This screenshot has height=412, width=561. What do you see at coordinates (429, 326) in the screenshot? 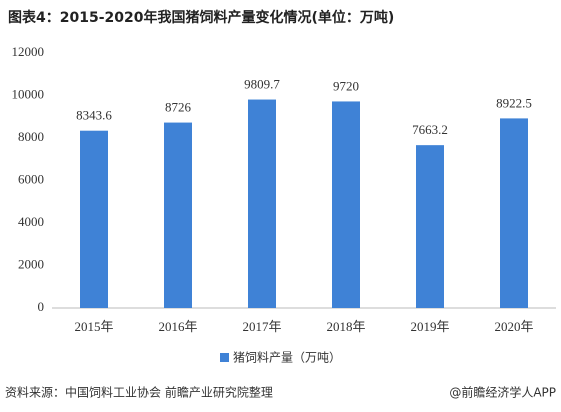
I see `x-tick-label: 2019年` at bounding box center [429, 326].